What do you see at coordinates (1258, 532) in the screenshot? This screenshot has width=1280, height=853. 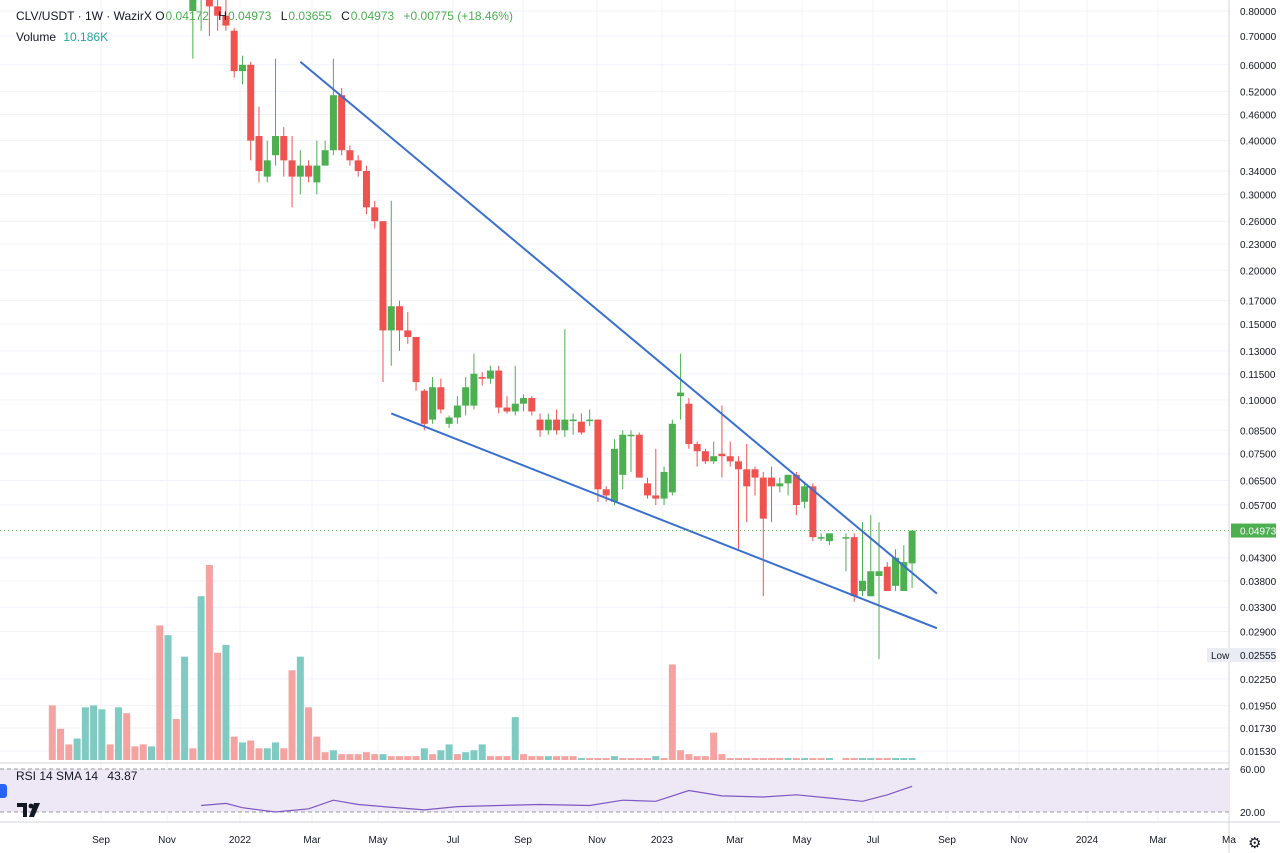 I see `current-price-tag-label: 0.04973` at bounding box center [1258, 532].